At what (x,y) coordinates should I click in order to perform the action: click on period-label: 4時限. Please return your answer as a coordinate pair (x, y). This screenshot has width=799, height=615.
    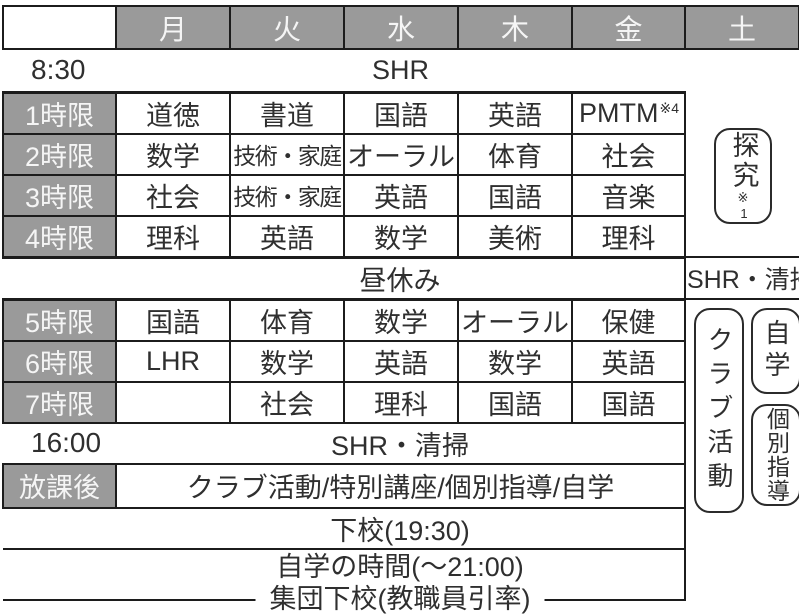
    Looking at the image, I should click on (59, 236).